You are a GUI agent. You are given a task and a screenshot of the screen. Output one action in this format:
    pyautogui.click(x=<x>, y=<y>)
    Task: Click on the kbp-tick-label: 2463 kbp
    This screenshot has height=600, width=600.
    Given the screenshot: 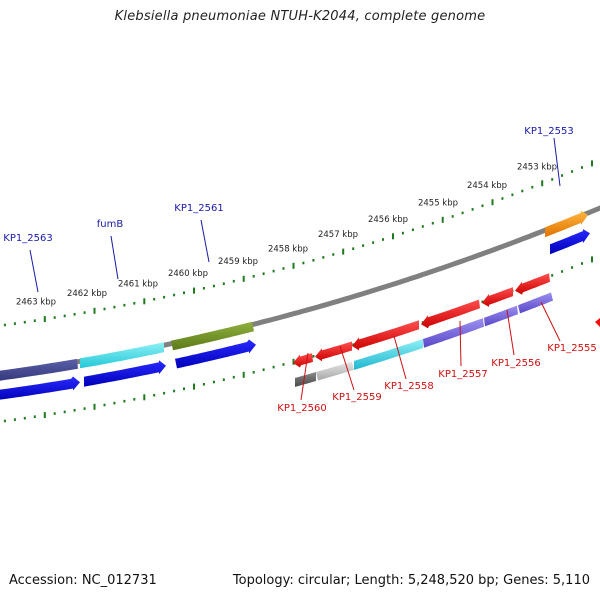 What is the action you would take?
    pyautogui.click(x=36, y=303)
    